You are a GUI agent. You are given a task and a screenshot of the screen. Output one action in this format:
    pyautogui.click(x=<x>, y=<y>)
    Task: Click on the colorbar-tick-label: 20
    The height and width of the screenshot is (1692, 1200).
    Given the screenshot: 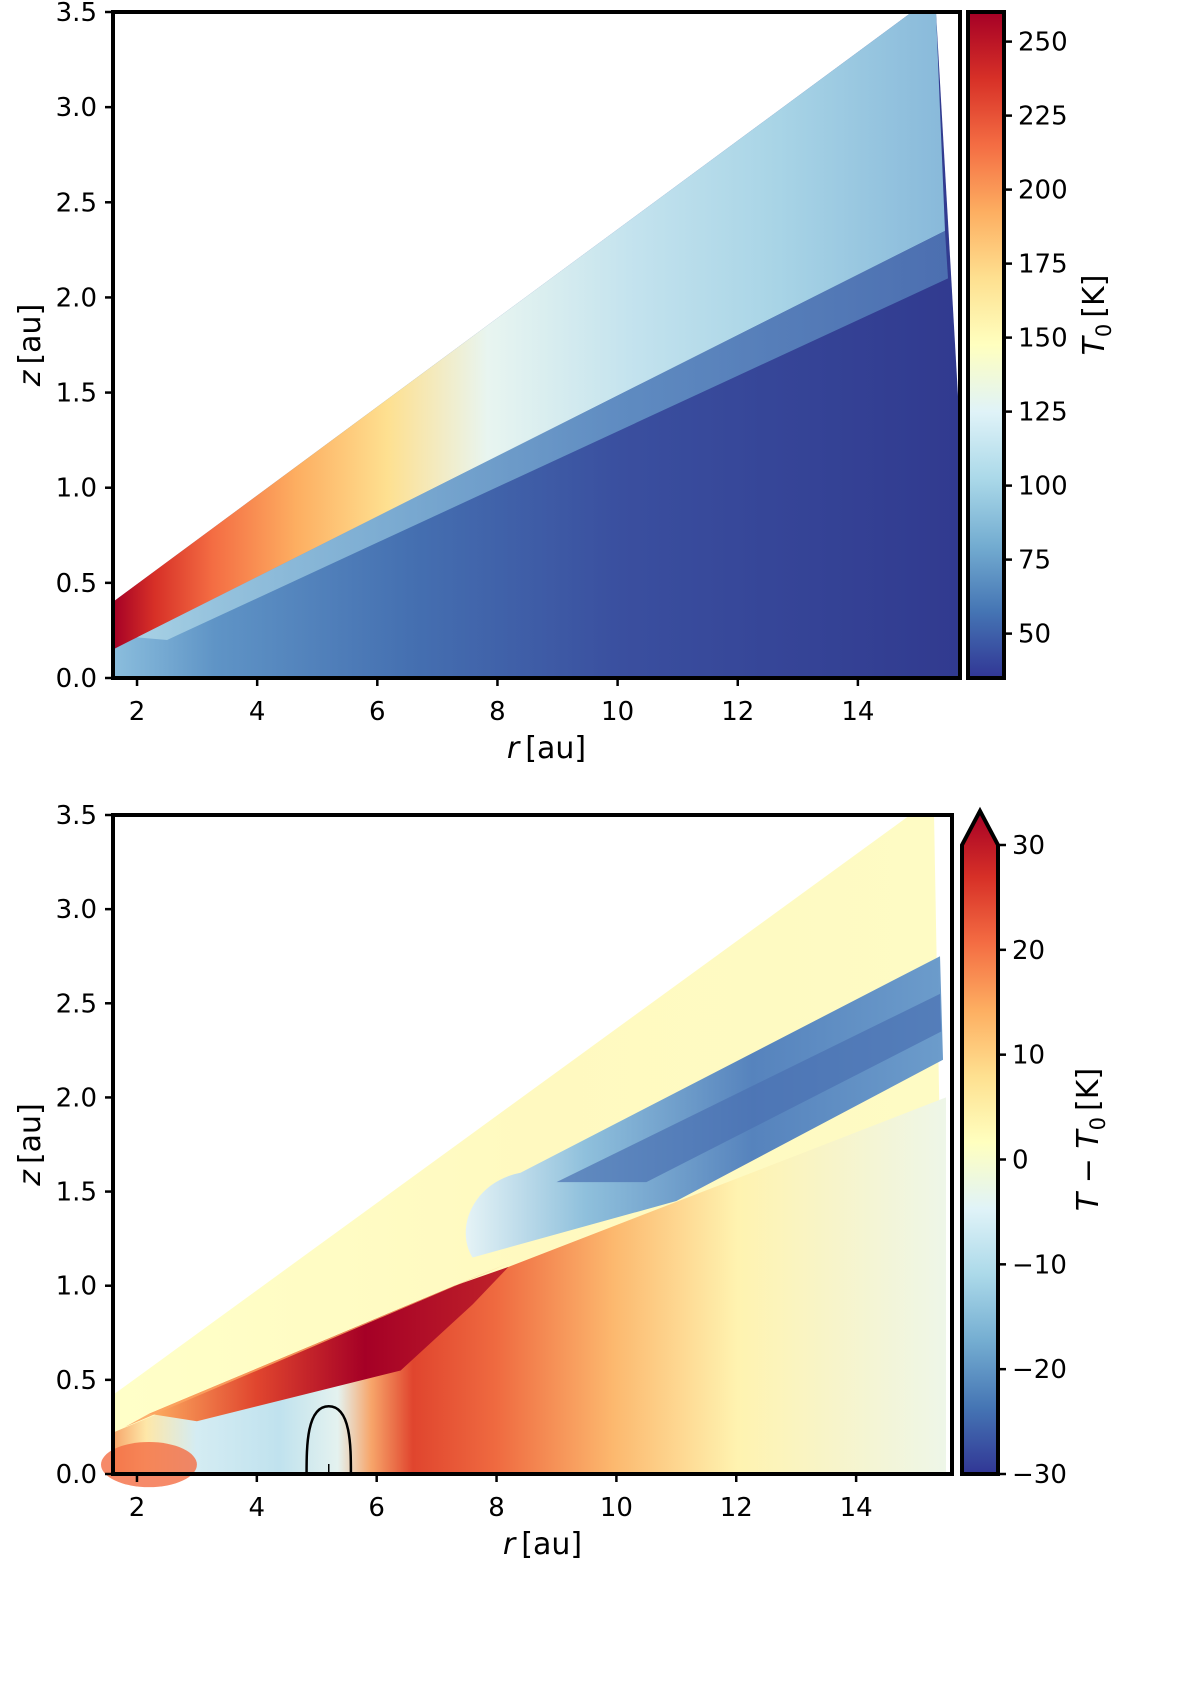 What is the action you would take?
    pyautogui.click(x=1028, y=951)
    